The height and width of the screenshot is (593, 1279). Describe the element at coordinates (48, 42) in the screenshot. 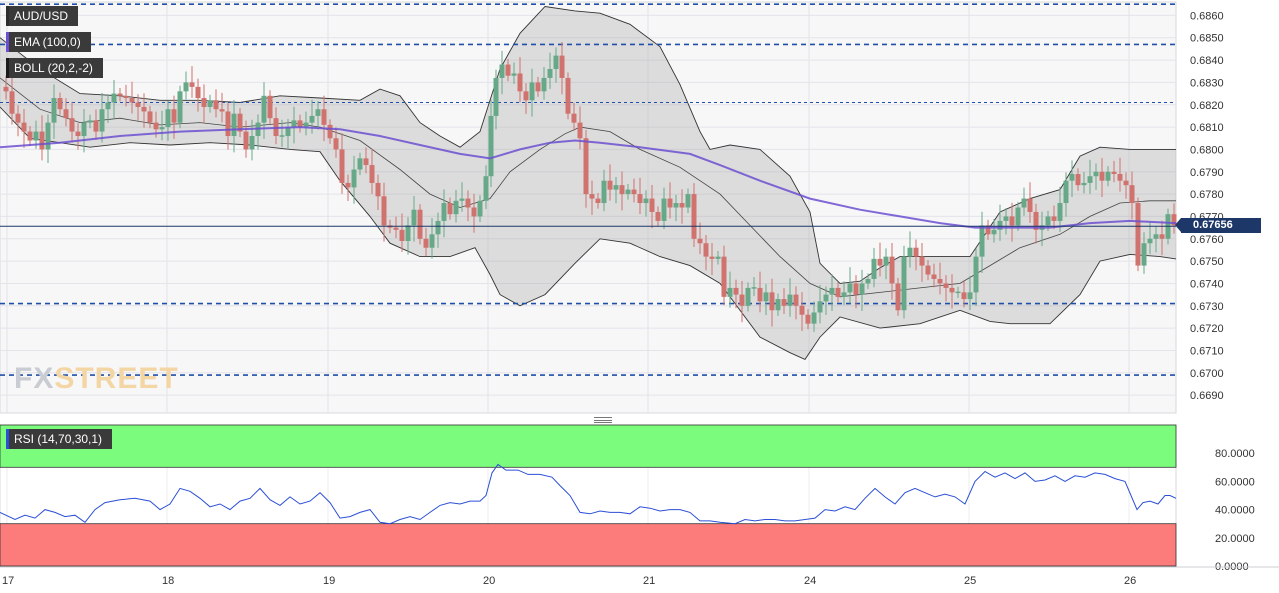

I see `legend-ema: EMA (100,0)` at that location.